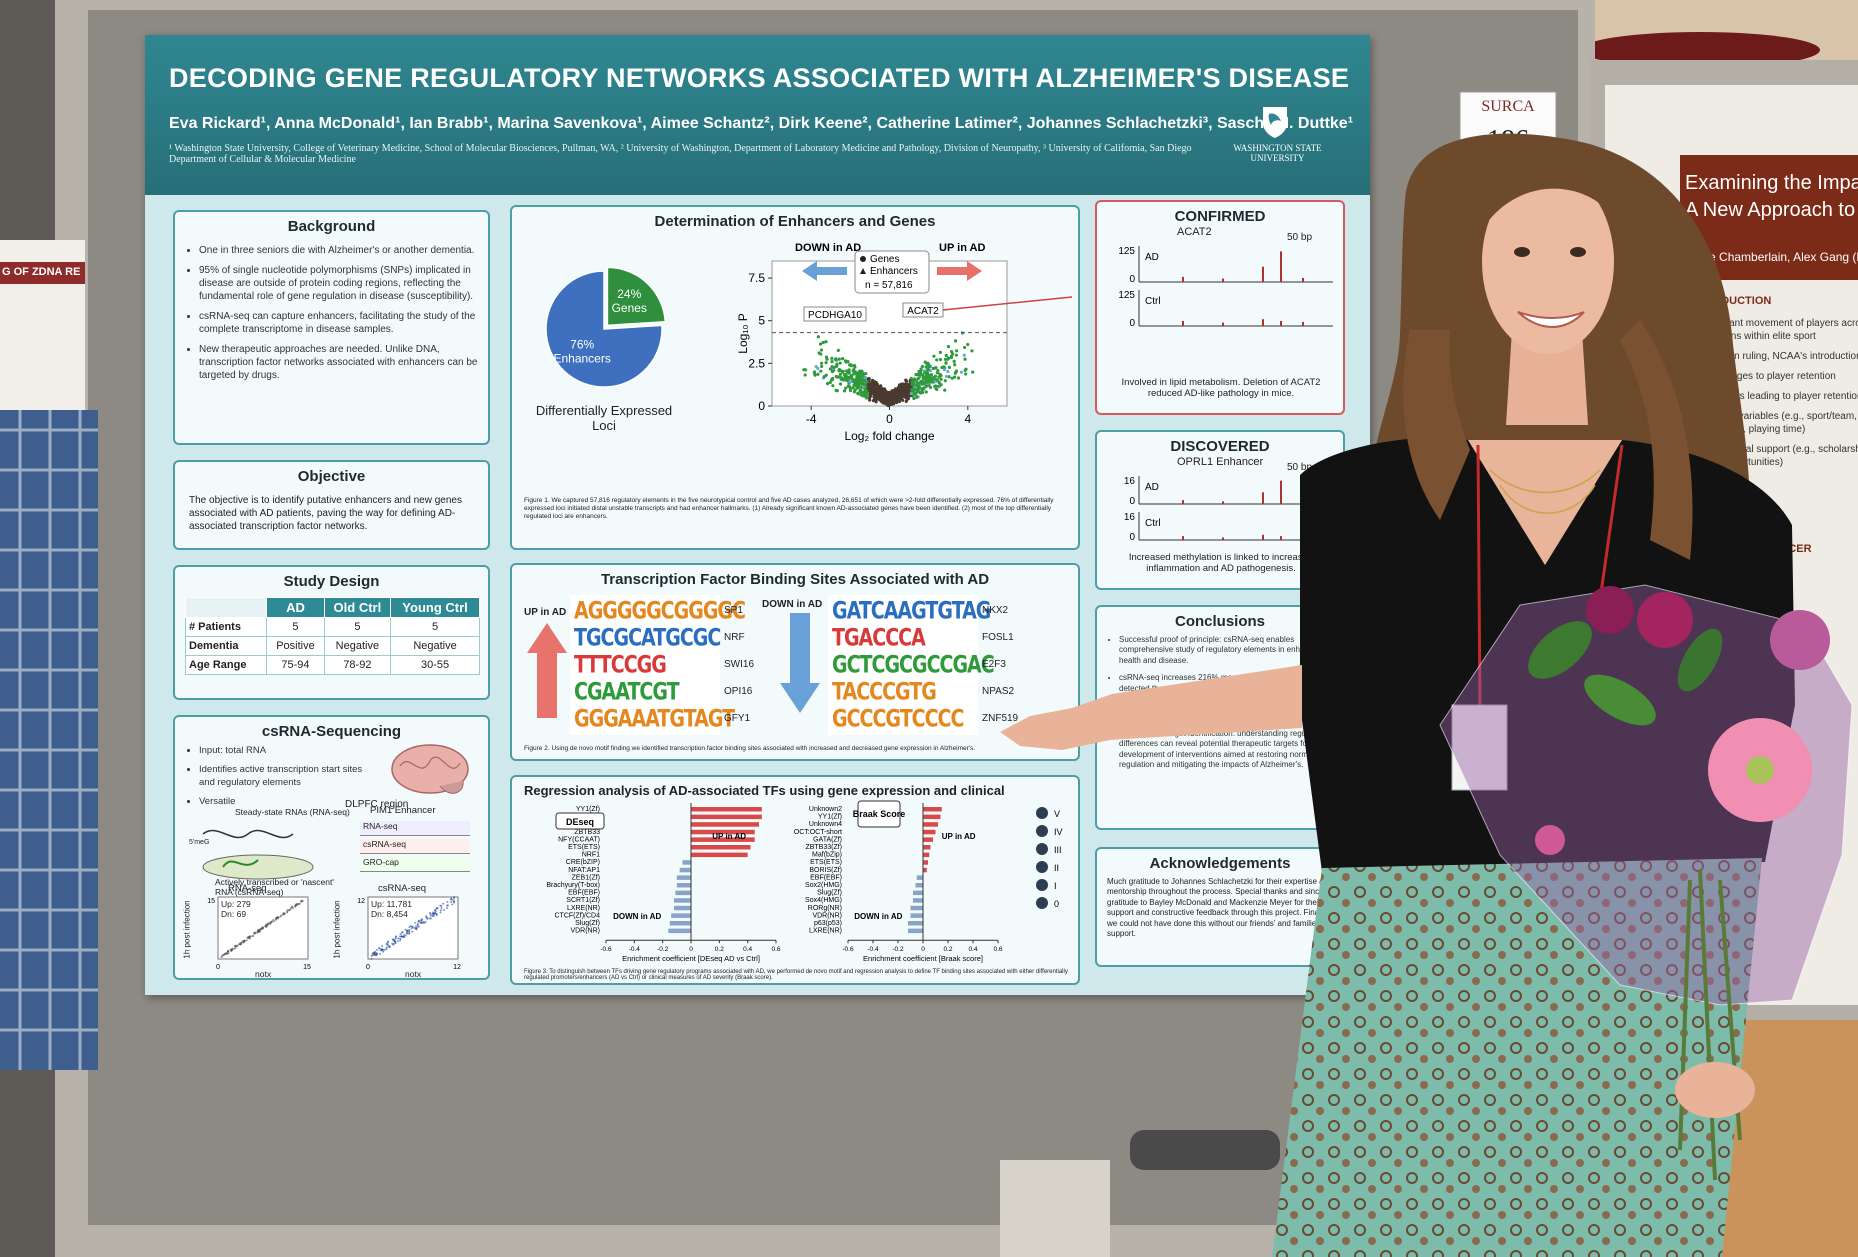 The image size is (1858, 1257). Describe the element at coordinates (263, 974) in the screenshot. I see `x-axis-label: notx` at that location.